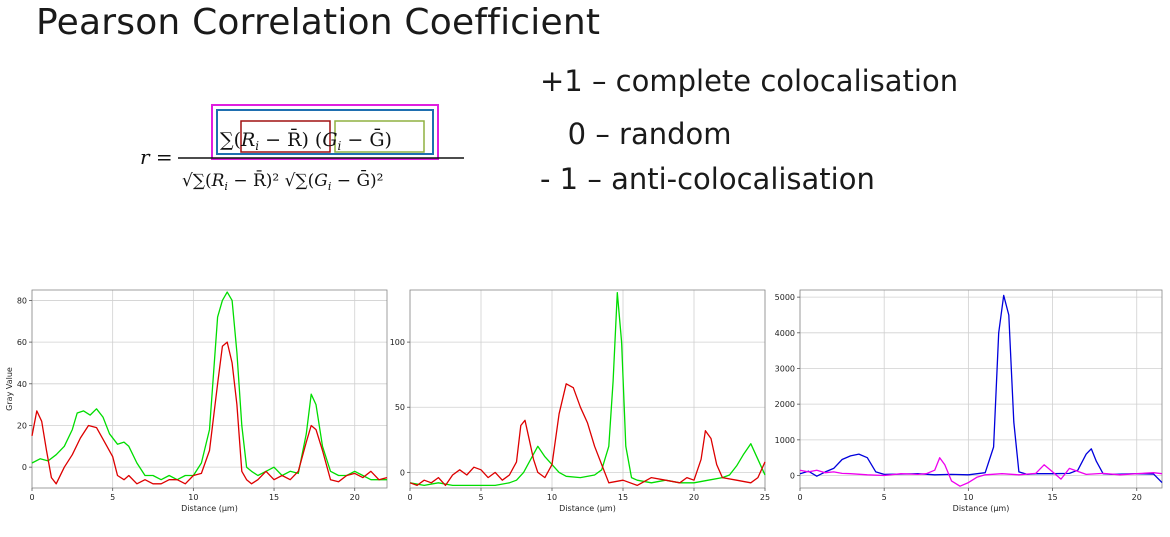 The image size is (1170, 537). What do you see at coordinates (785, 333) in the screenshot?
I see `y-tick-label: 4000` at bounding box center [785, 333].